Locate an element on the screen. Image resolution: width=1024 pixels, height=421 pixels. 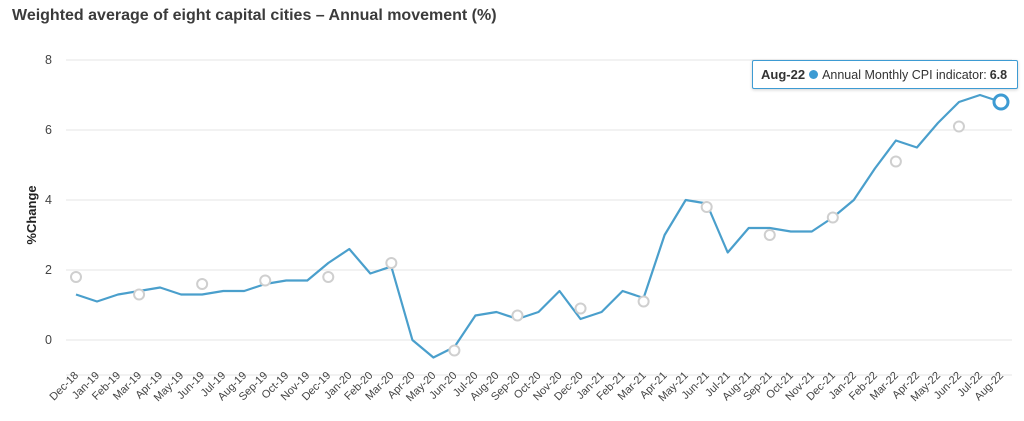
y-tick-label: 8 is located at coordinates (48, 60).